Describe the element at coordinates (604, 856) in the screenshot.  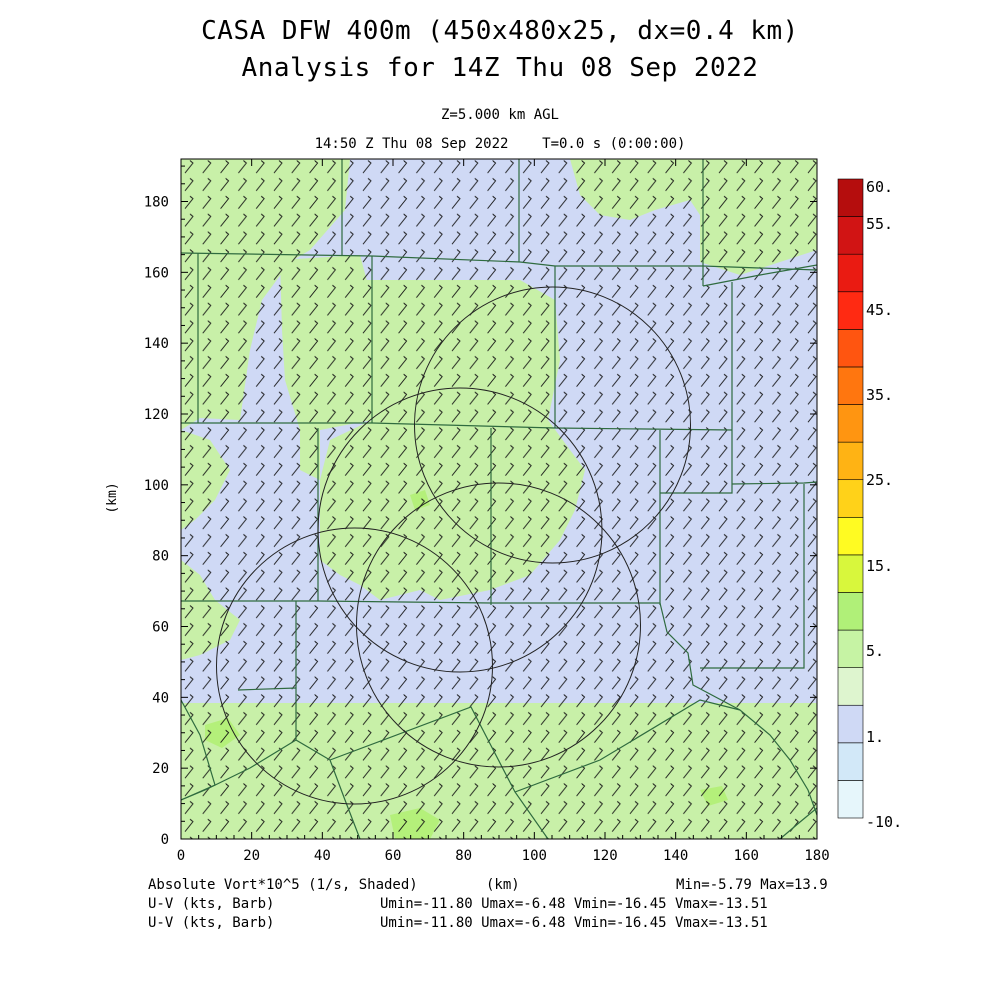
I see `x-tick-label: 120` at that location.